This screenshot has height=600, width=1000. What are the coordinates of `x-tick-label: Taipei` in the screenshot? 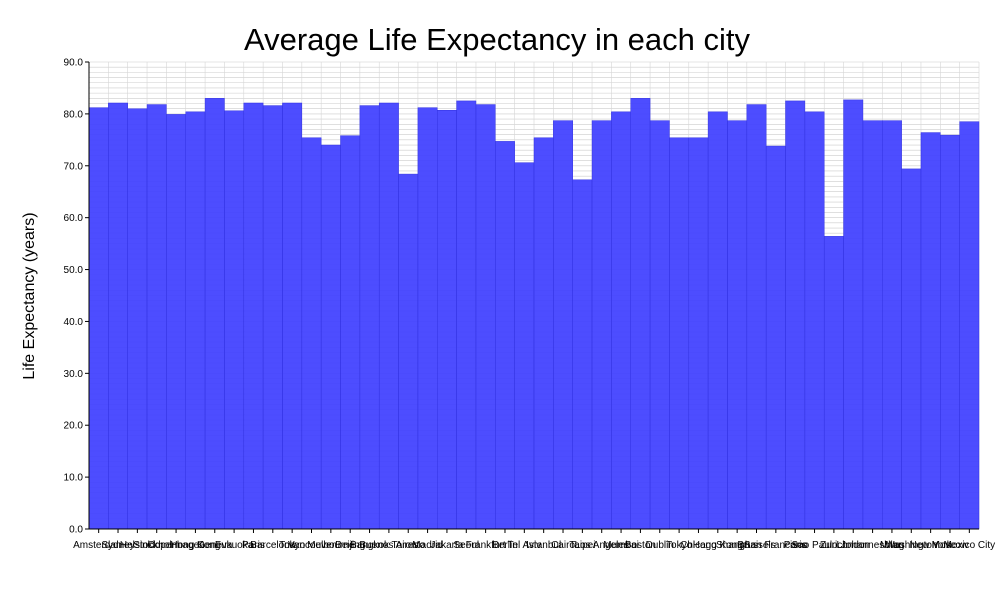 It's located at (582, 545).